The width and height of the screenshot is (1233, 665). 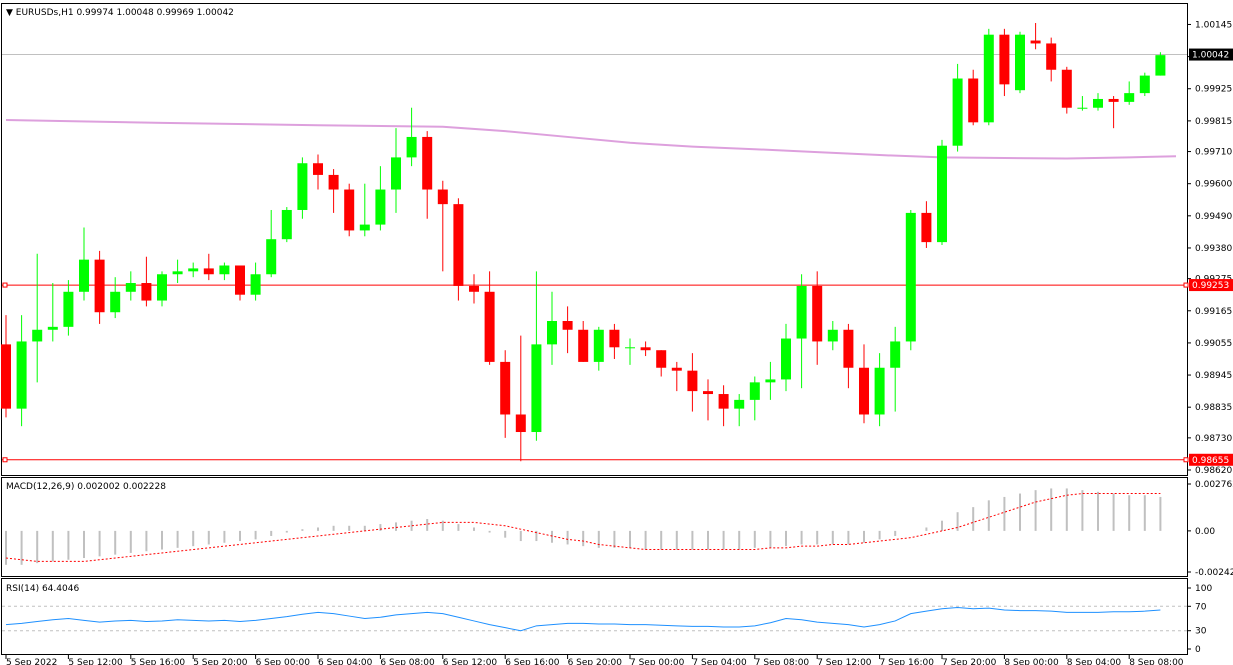 I want to click on y-tick-label: 0.98945, so click(x=1213, y=376).